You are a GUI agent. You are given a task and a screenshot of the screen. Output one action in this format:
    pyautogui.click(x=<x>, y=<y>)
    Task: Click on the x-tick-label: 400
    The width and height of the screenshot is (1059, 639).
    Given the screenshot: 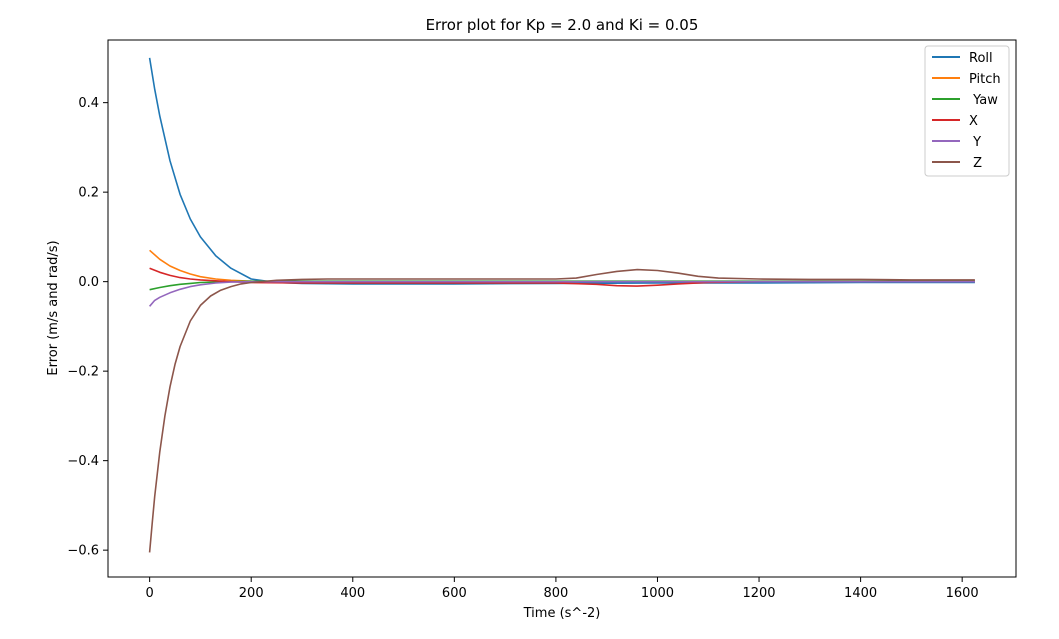 What is the action you would take?
    pyautogui.click(x=352, y=593)
    